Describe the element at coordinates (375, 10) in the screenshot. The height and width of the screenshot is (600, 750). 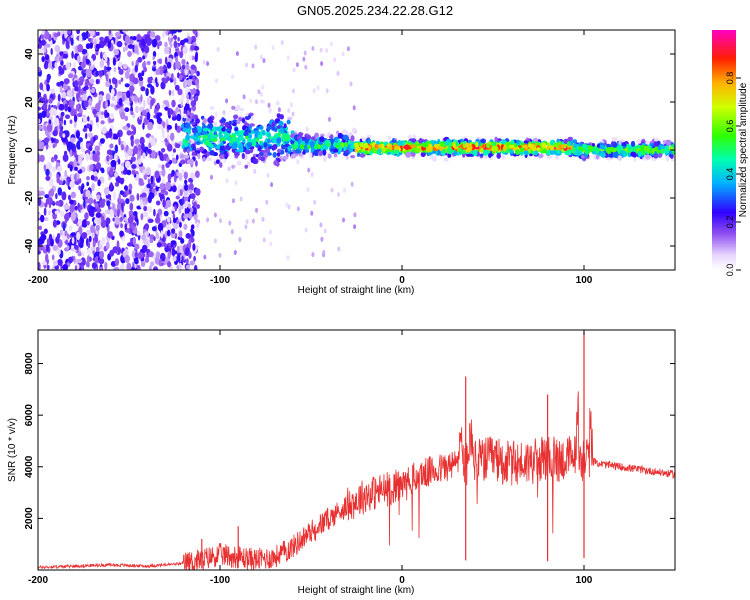
I see `chart-title: GN05.2025.234.22.28.G12` at that location.